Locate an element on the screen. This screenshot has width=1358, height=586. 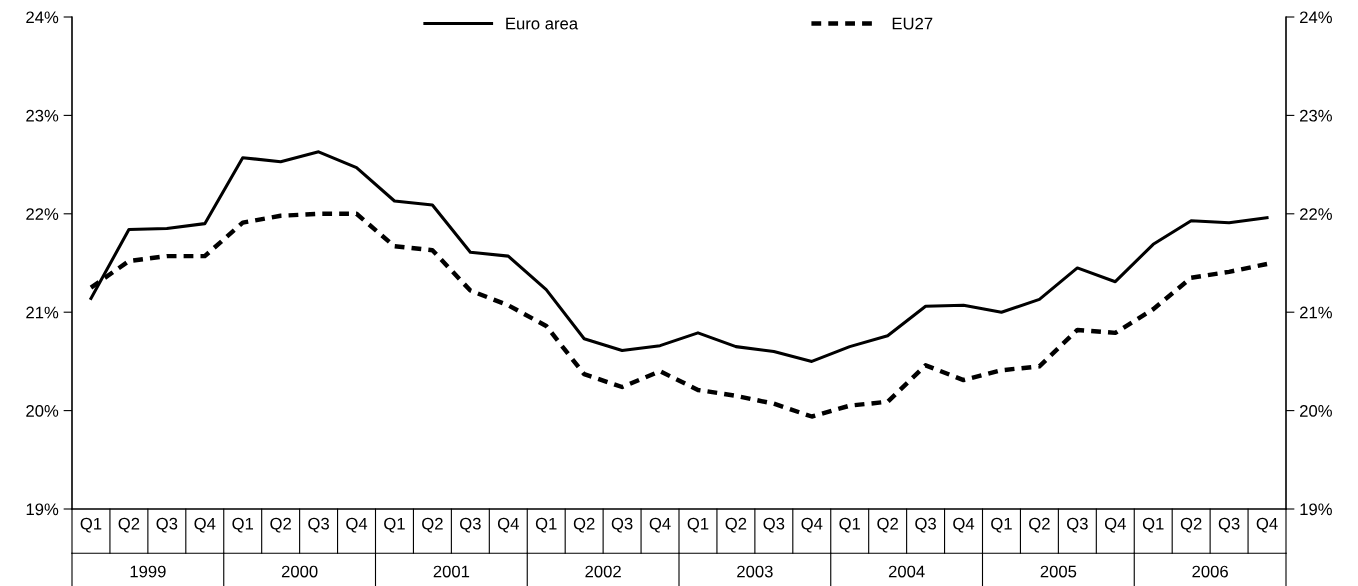
y2-tick-label: 22% is located at coordinates (1316, 214).